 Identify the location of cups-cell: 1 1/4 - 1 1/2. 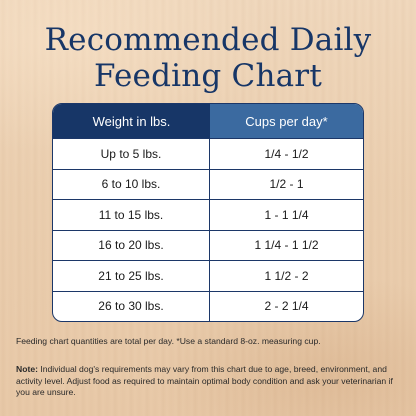
(286, 245).